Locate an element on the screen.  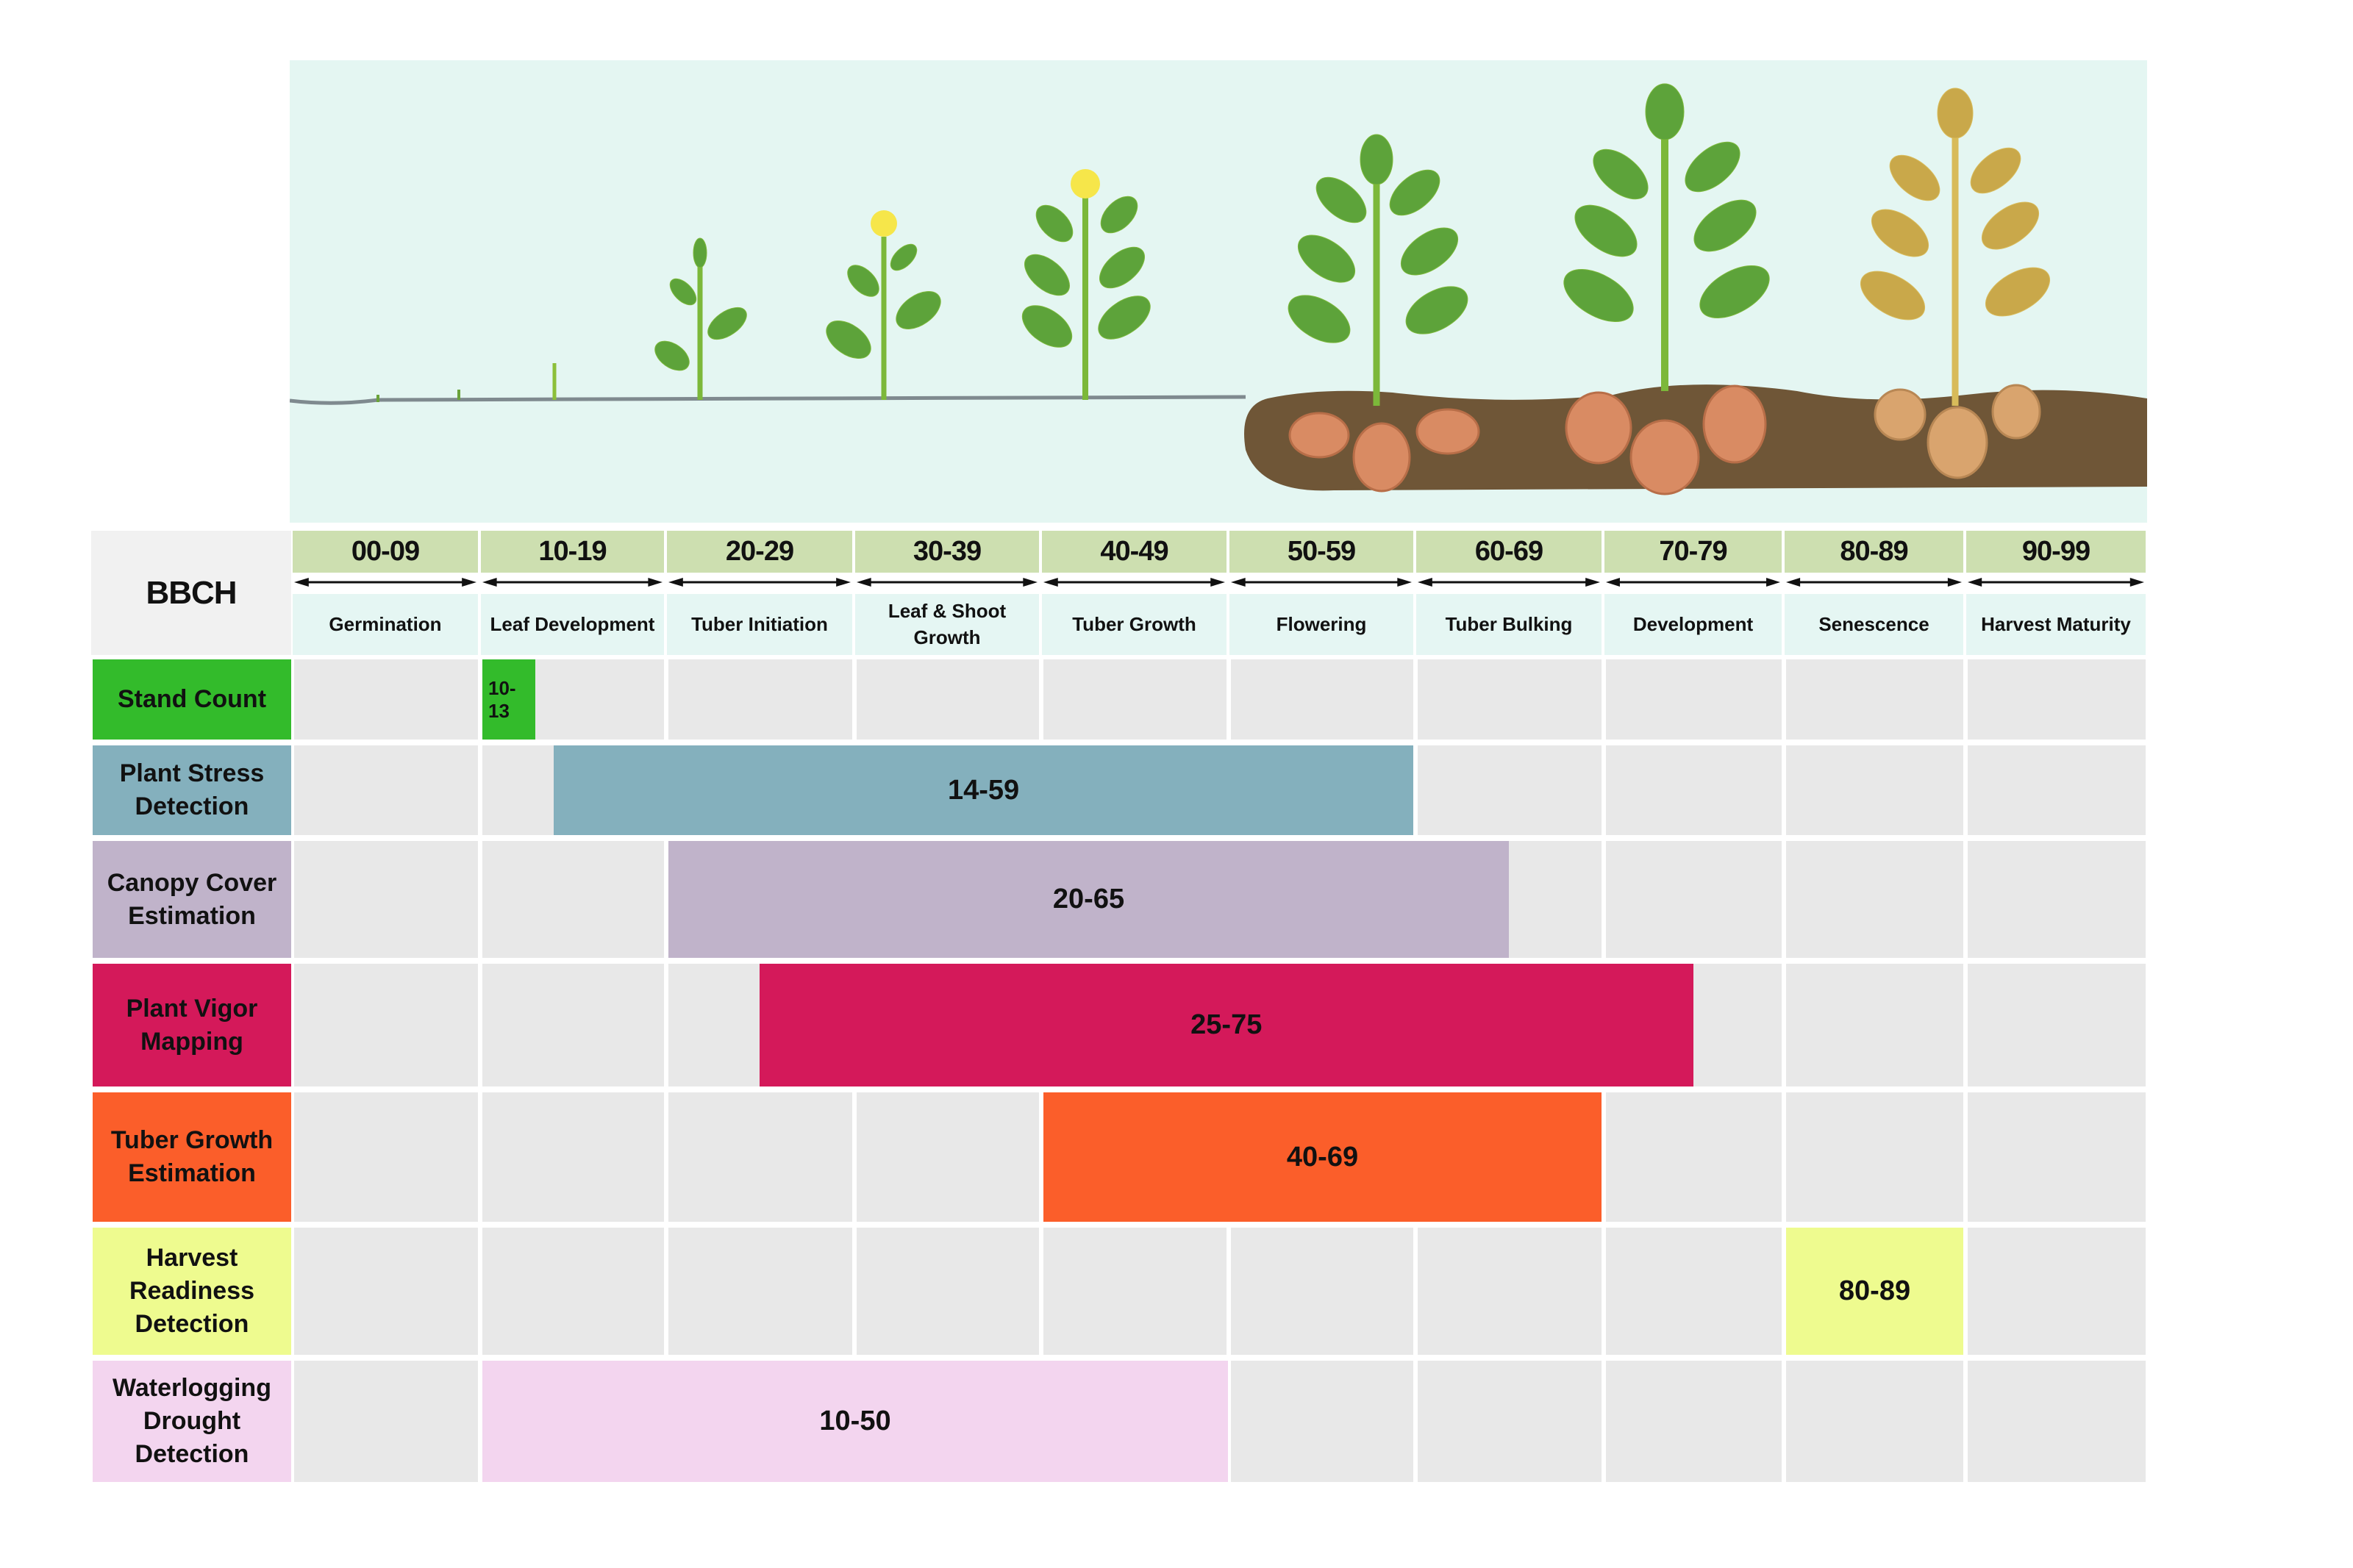
row-label: Waterlogging Drought Detection is located at coordinates (192, 1421).